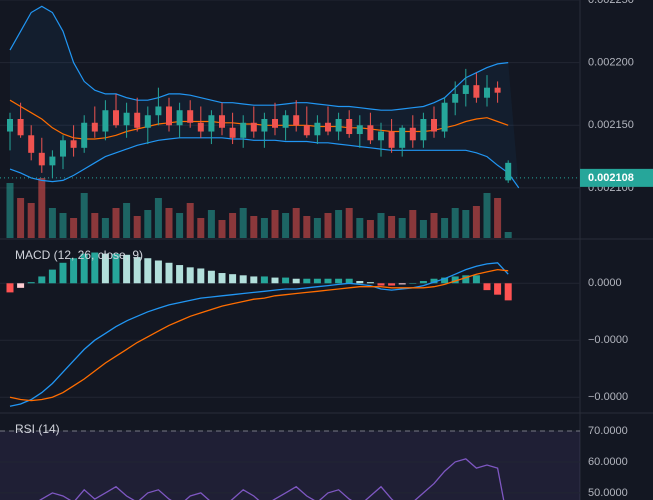  What do you see at coordinates (611, 125) in the screenshot?
I see `y-tick-label: 0.002150` at bounding box center [611, 125].